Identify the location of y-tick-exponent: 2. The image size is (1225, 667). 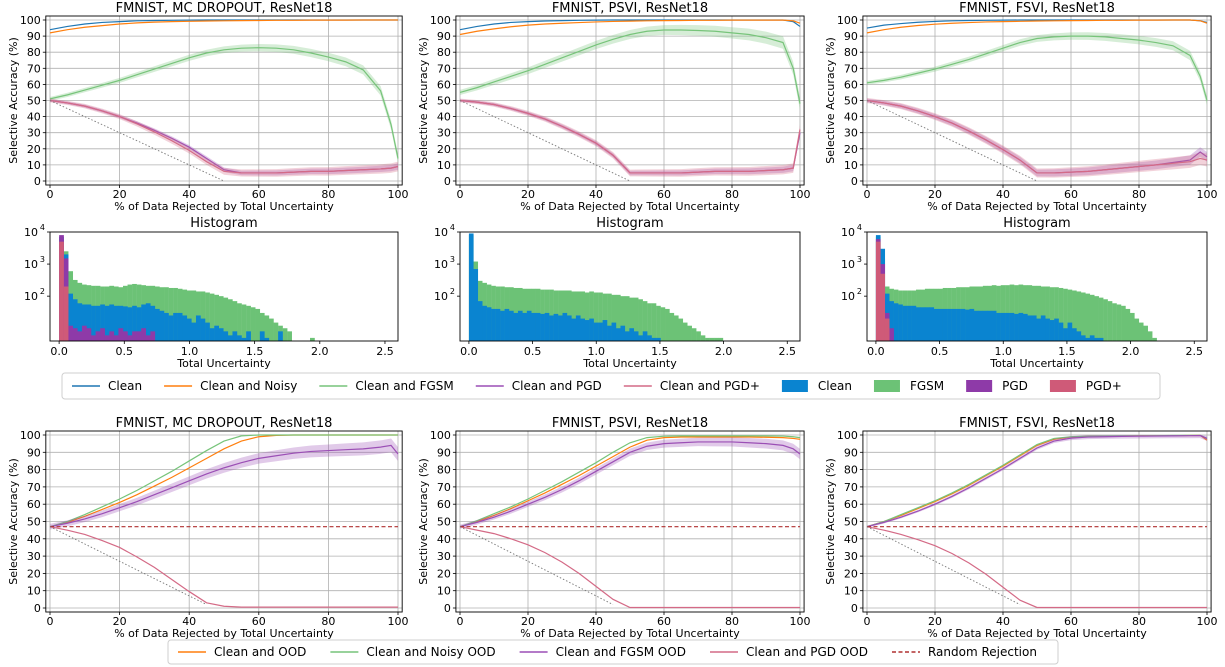
(452, 291).